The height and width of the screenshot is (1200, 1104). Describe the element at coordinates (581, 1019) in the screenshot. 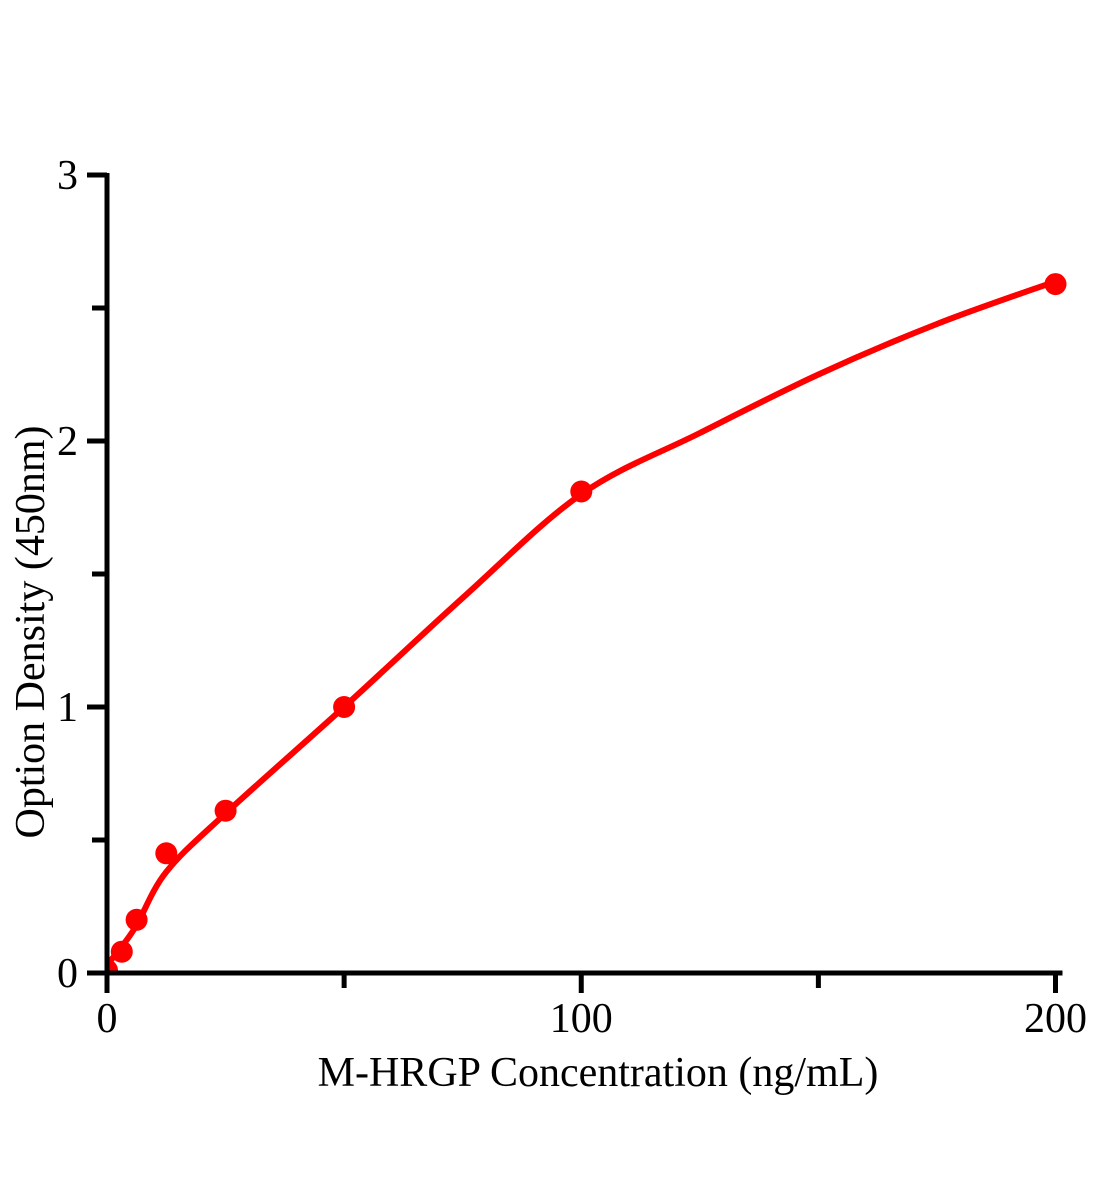

I see `x-tick-label: 100` at that location.